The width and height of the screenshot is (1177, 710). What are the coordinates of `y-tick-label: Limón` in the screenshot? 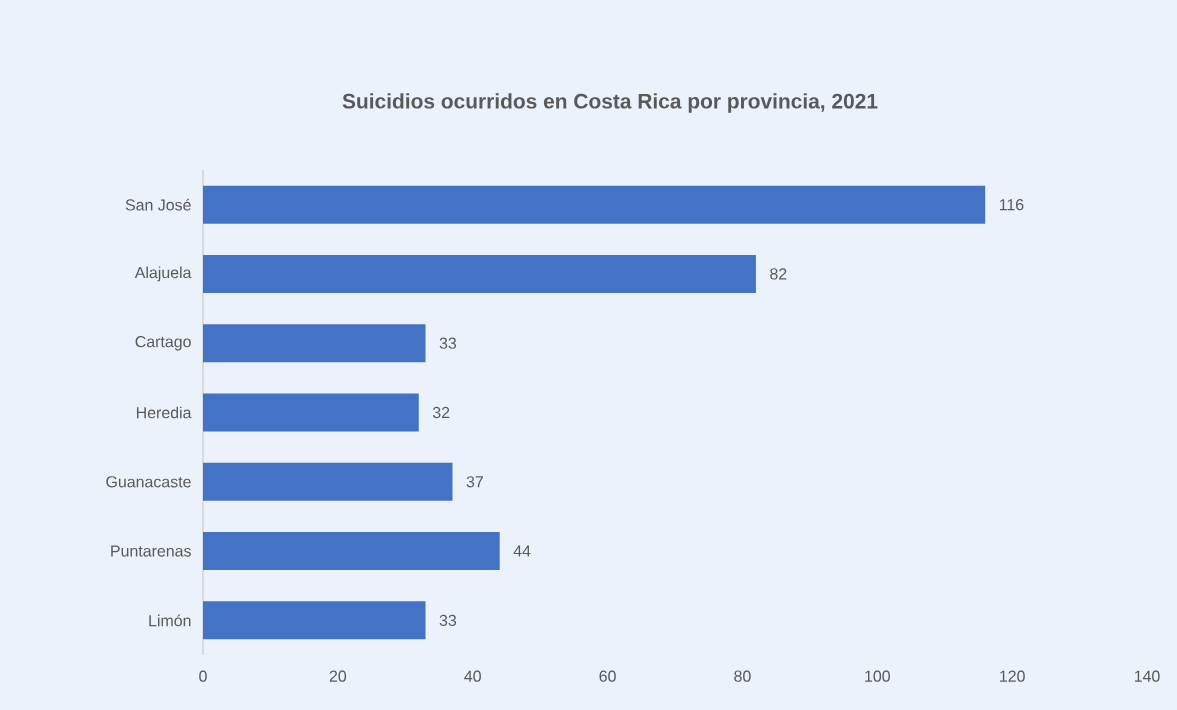 It's located at (170, 620).